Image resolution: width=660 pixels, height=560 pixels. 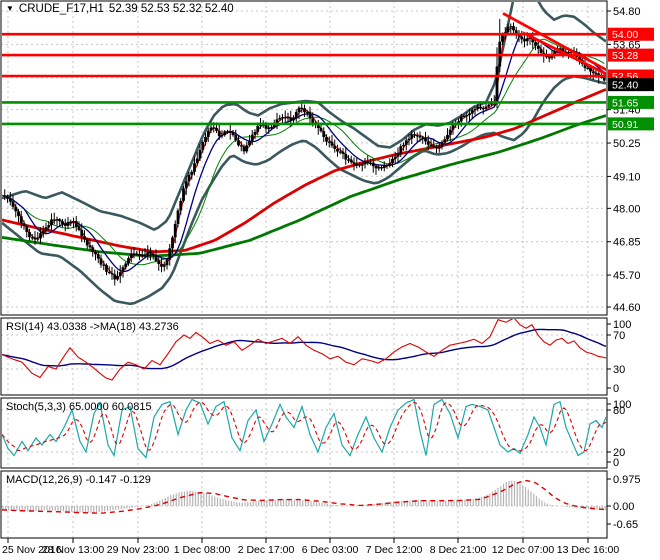 I want to click on grid-horizontal-rsi, so click(x=304, y=352).